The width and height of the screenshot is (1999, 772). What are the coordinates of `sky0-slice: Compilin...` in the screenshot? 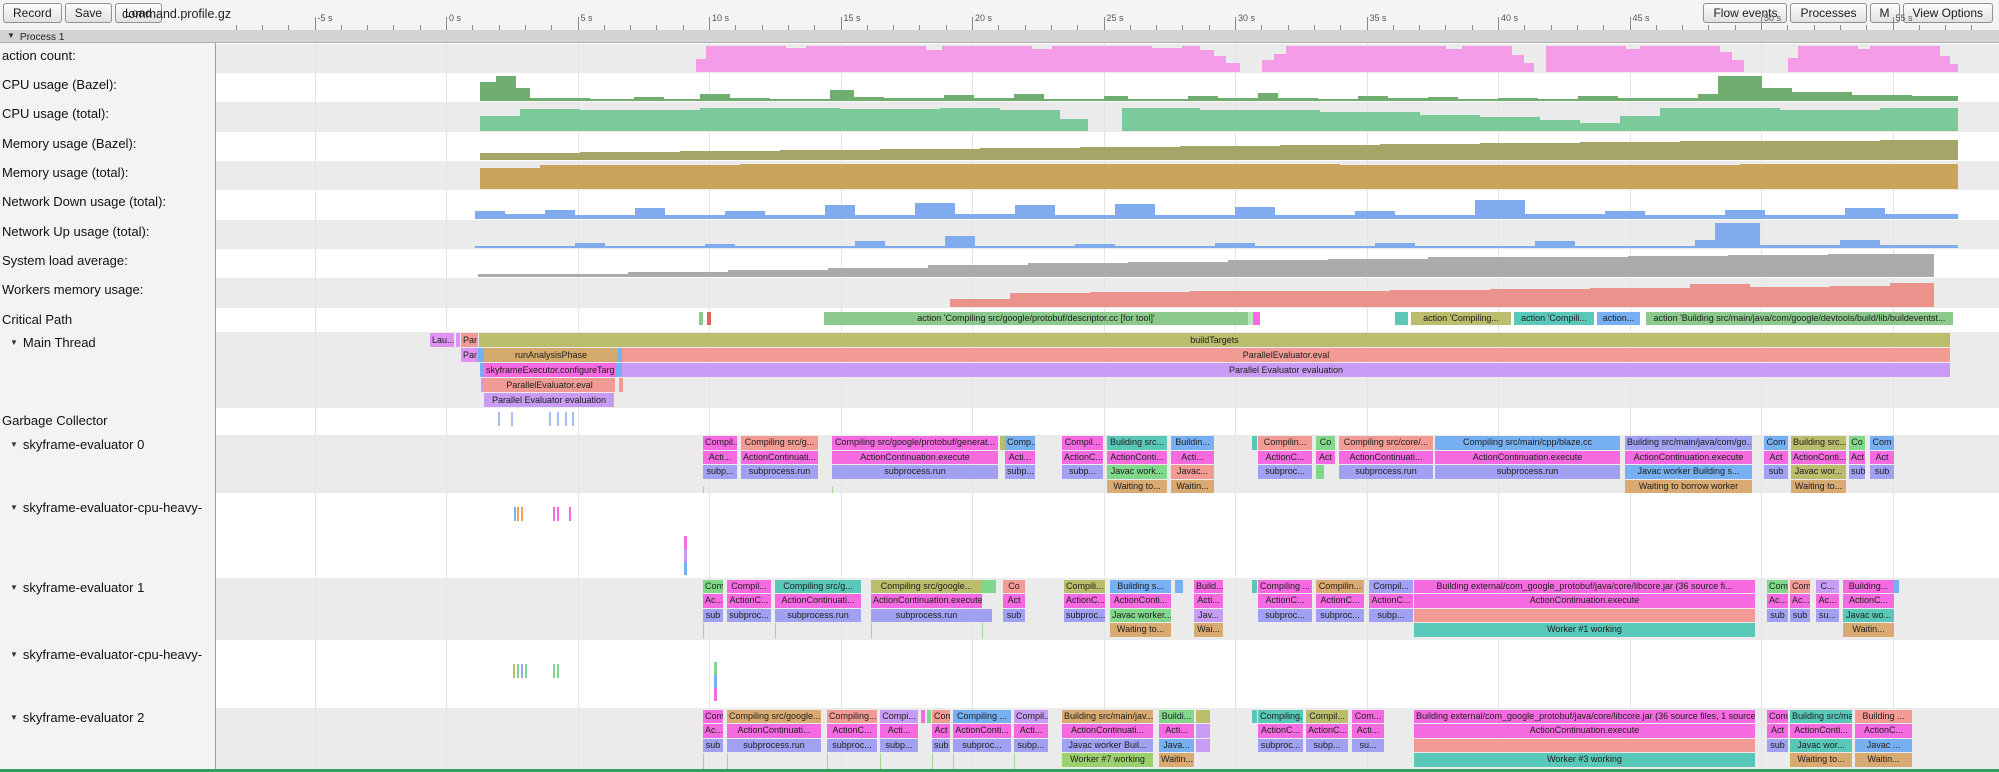 It's located at (1285, 443).